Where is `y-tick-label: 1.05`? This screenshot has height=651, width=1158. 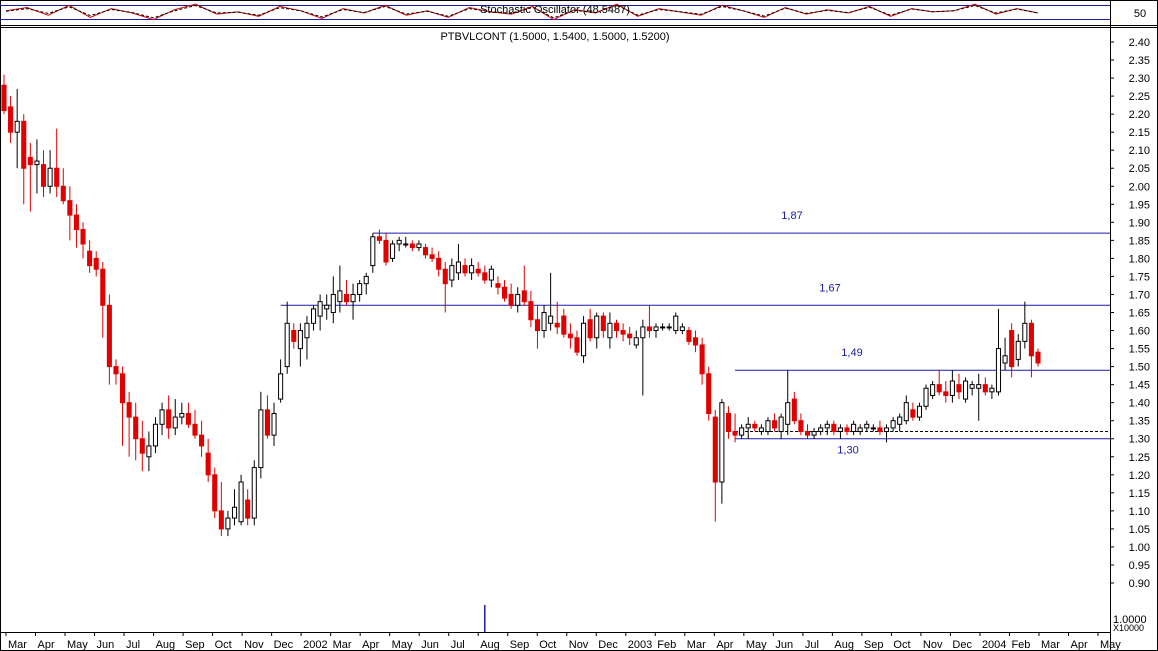 y-tick-label: 1.05 is located at coordinates (1139, 530).